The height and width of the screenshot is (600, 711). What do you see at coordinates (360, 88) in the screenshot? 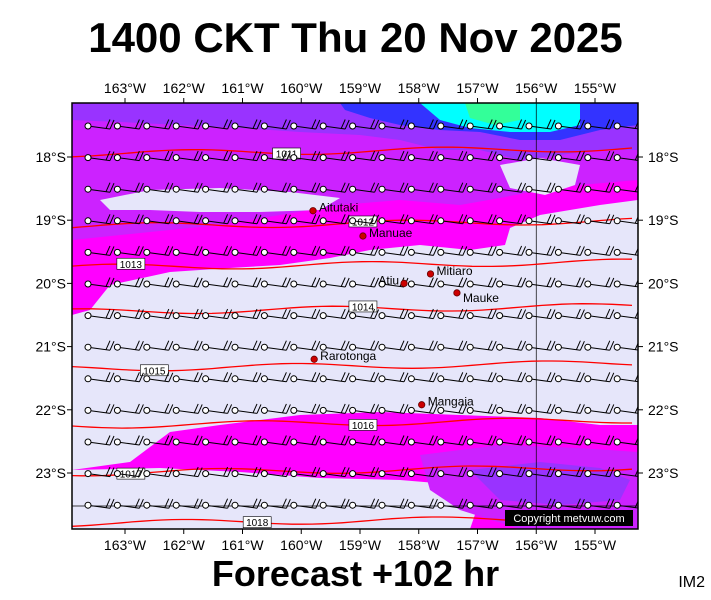
I see `lon-tick-label-top: 159°W` at bounding box center [360, 88].